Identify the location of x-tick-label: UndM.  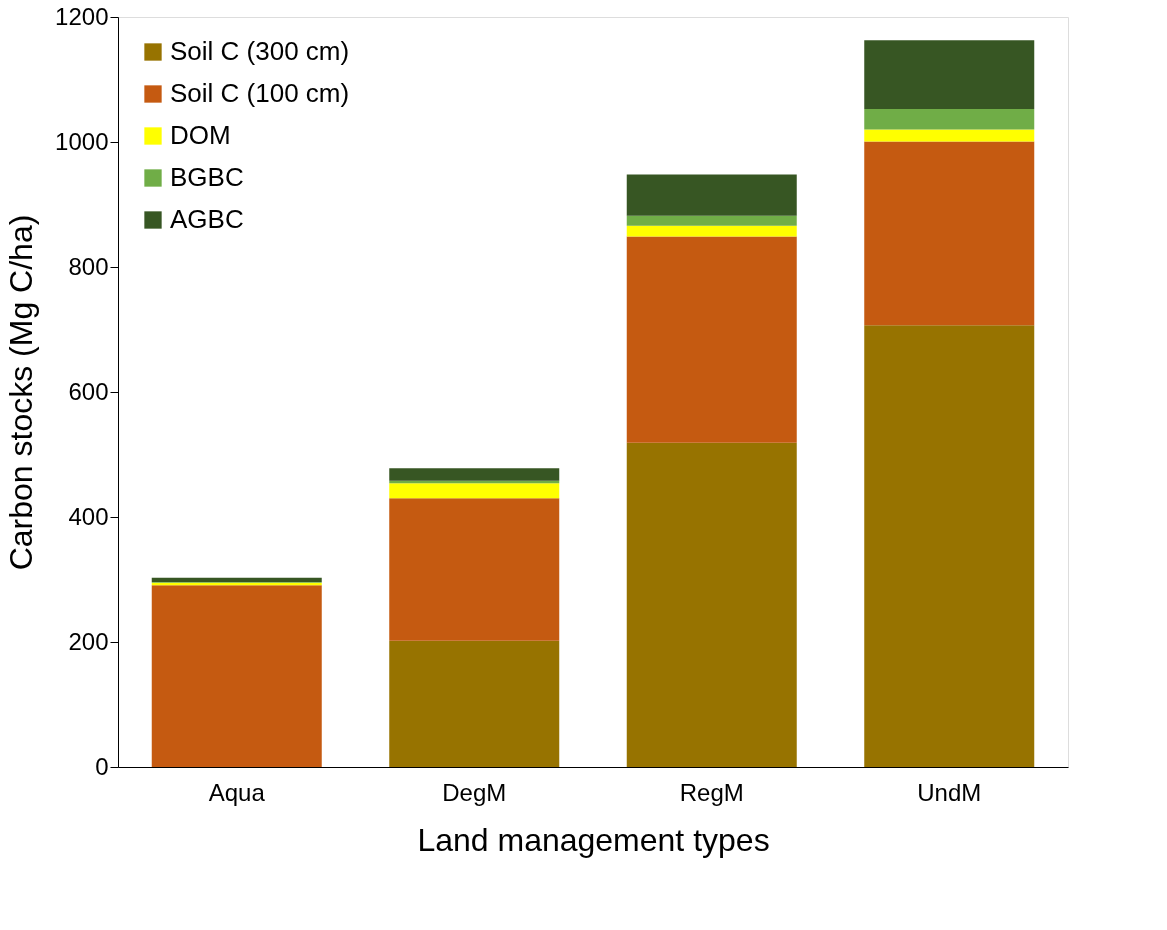
(949, 792).